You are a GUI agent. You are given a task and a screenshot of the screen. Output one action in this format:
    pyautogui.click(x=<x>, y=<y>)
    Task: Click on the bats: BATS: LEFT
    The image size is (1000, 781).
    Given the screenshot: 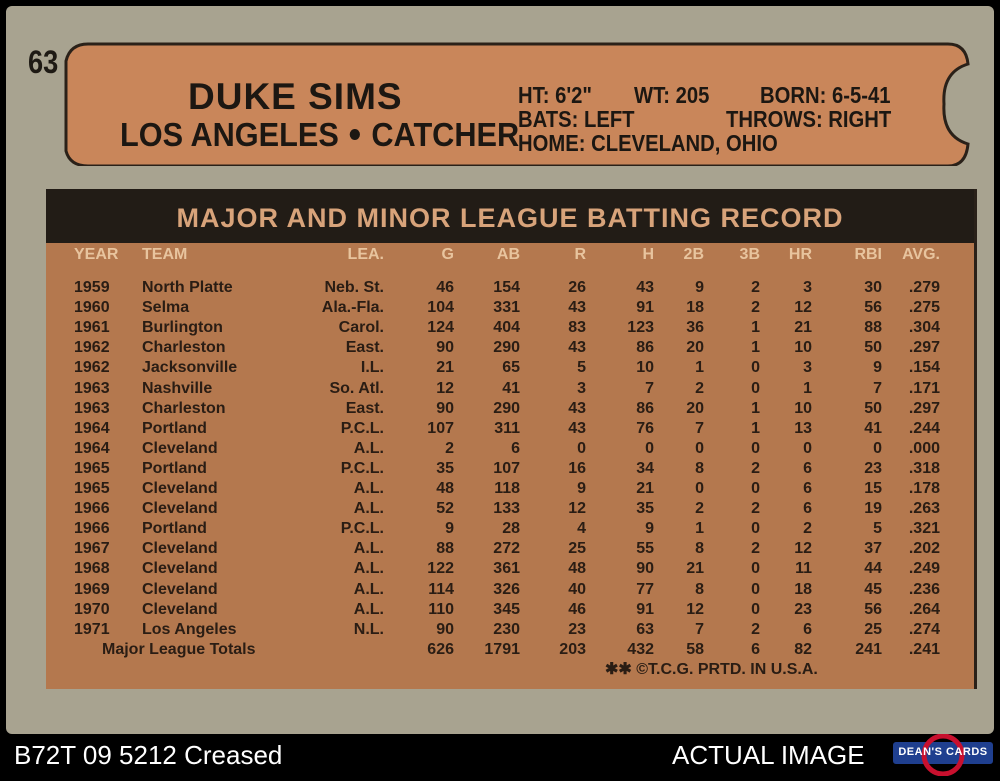 What is the action you would take?
    pyautogui.click(x=576, y=119)
    